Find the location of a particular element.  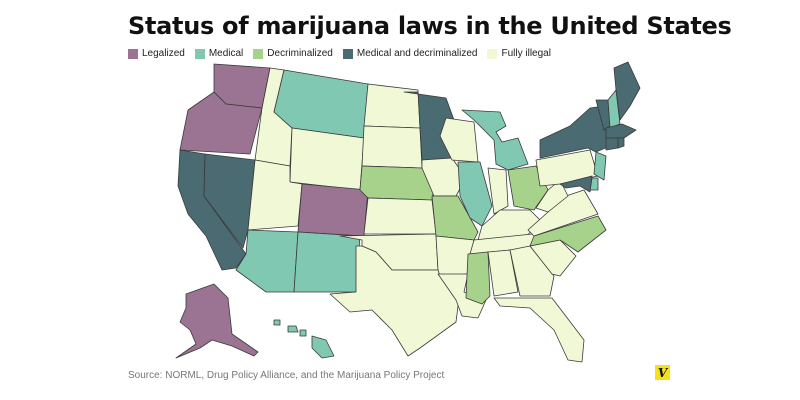

state-wisconsin is located at coordinates (459, 140).